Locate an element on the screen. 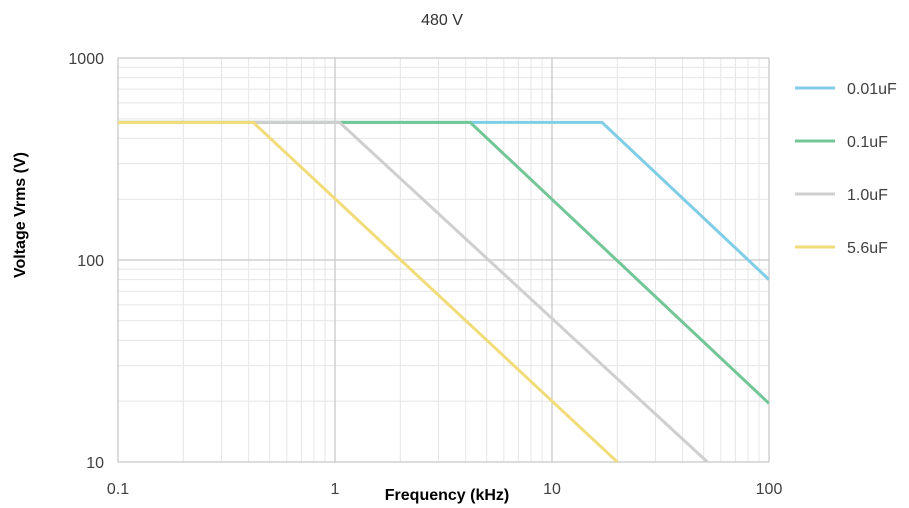 This screenshot has width=909, height=508. x-tick-label: 0.1 is located at coordinates (118, 489).